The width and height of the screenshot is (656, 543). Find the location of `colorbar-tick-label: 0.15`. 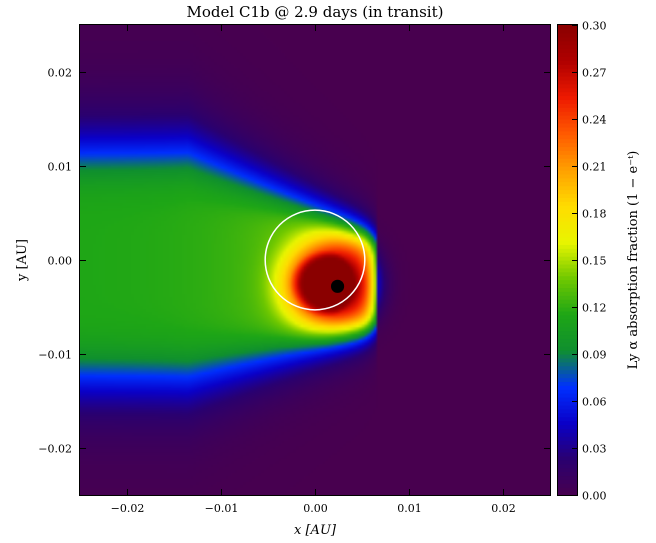

colorbar-tick-label: 0.15 is located at coordinates (594, 261).